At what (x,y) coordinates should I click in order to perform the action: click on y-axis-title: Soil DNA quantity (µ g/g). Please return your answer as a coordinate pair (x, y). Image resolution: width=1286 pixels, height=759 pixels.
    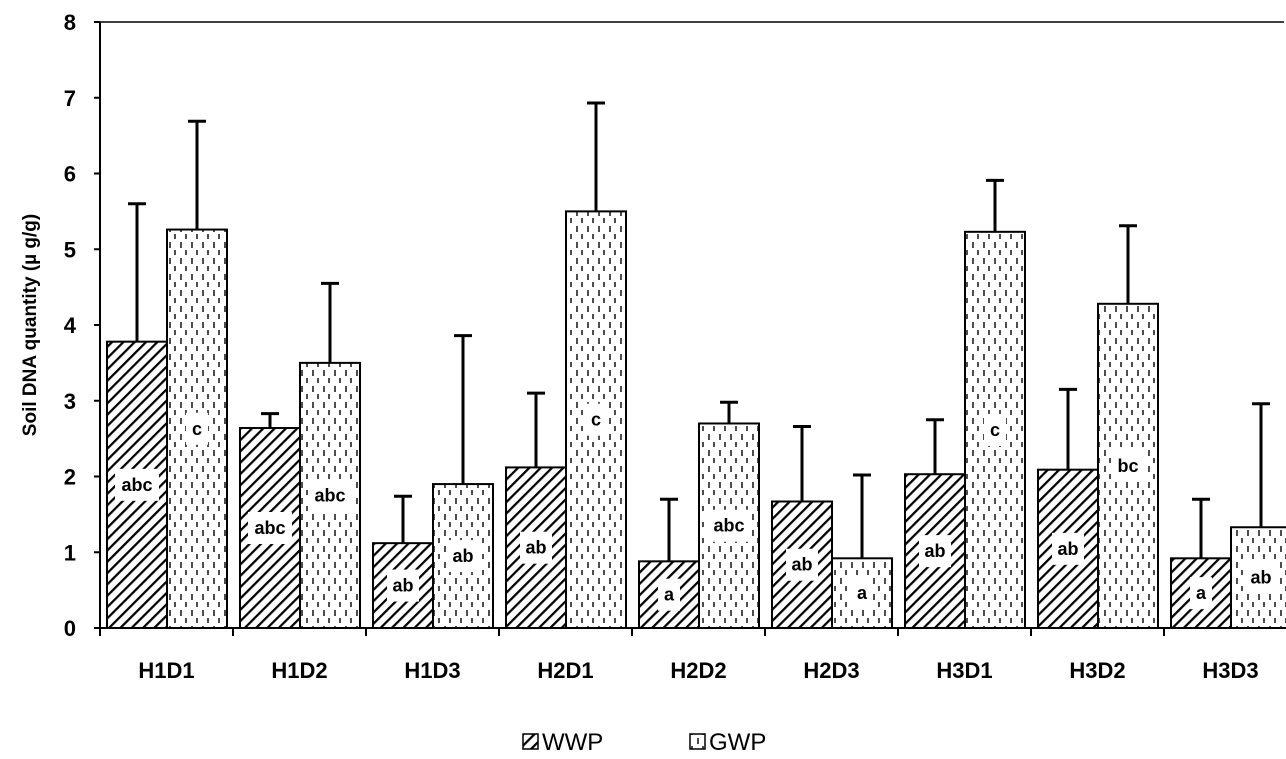
    Looking at the image, I should click on (30, 325).